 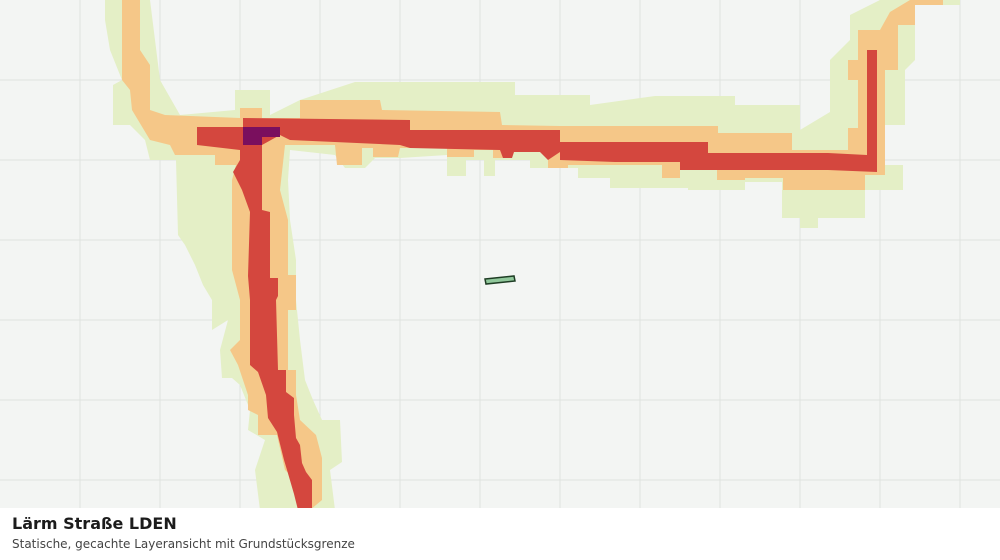 I want to click on map-title: Lärm Straße LDEN, so click(x=94, y=523).